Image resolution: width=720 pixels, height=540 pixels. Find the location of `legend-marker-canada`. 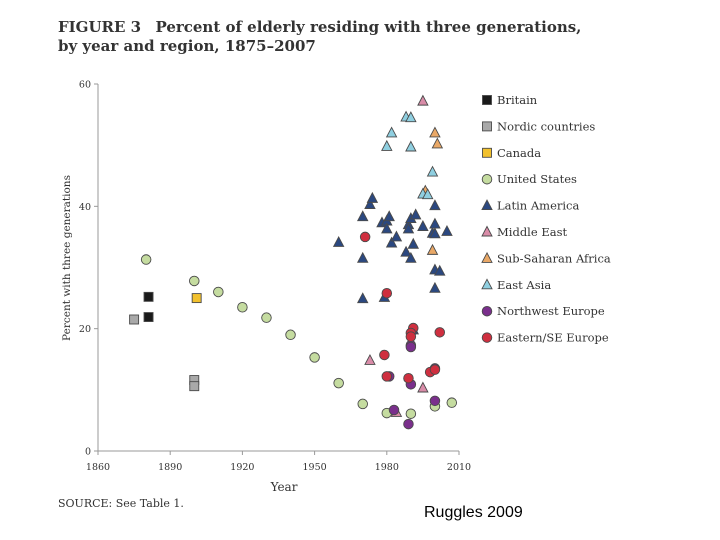

legend-marker-canada is located at coordinates (487, 152).